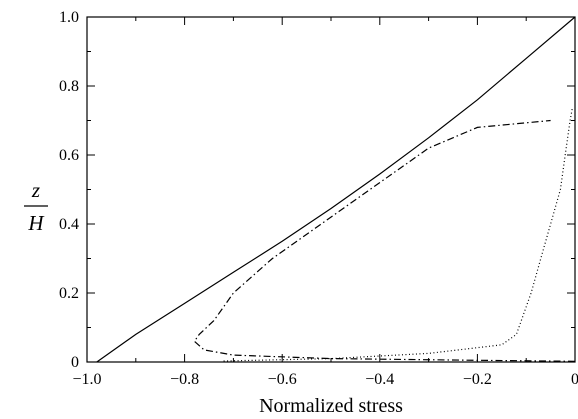 The image size is (578, 419). Describe the element at coordinates (69, 86) in the screenshot. I see `y-tick-label: 0.8` at that location.